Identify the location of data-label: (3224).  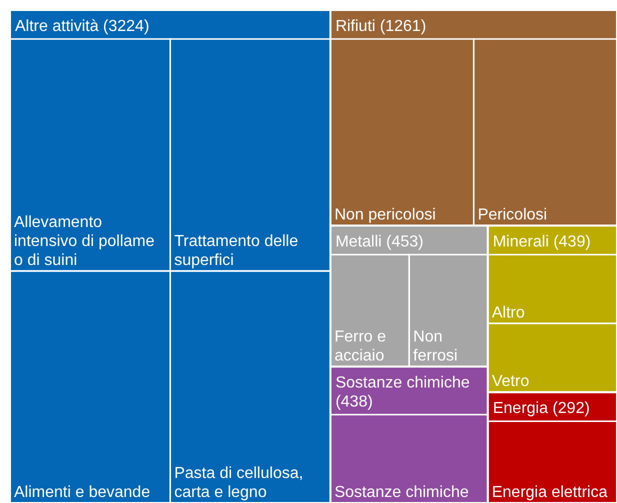
(126, 26).